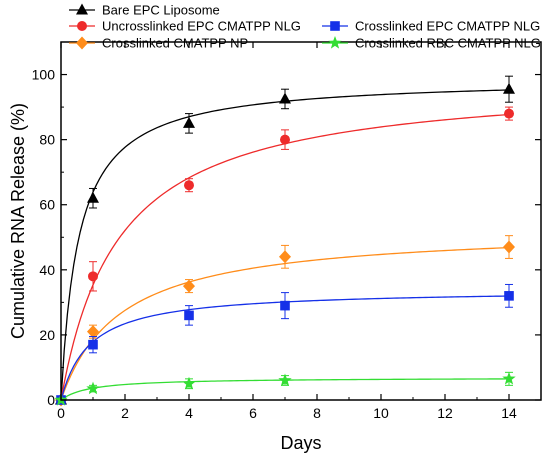 The width and height of the screenshot is (550, 464). Describe the element at coordinates (189, 413) in the screenshot. I see `x-tick-label: 4` at that location.